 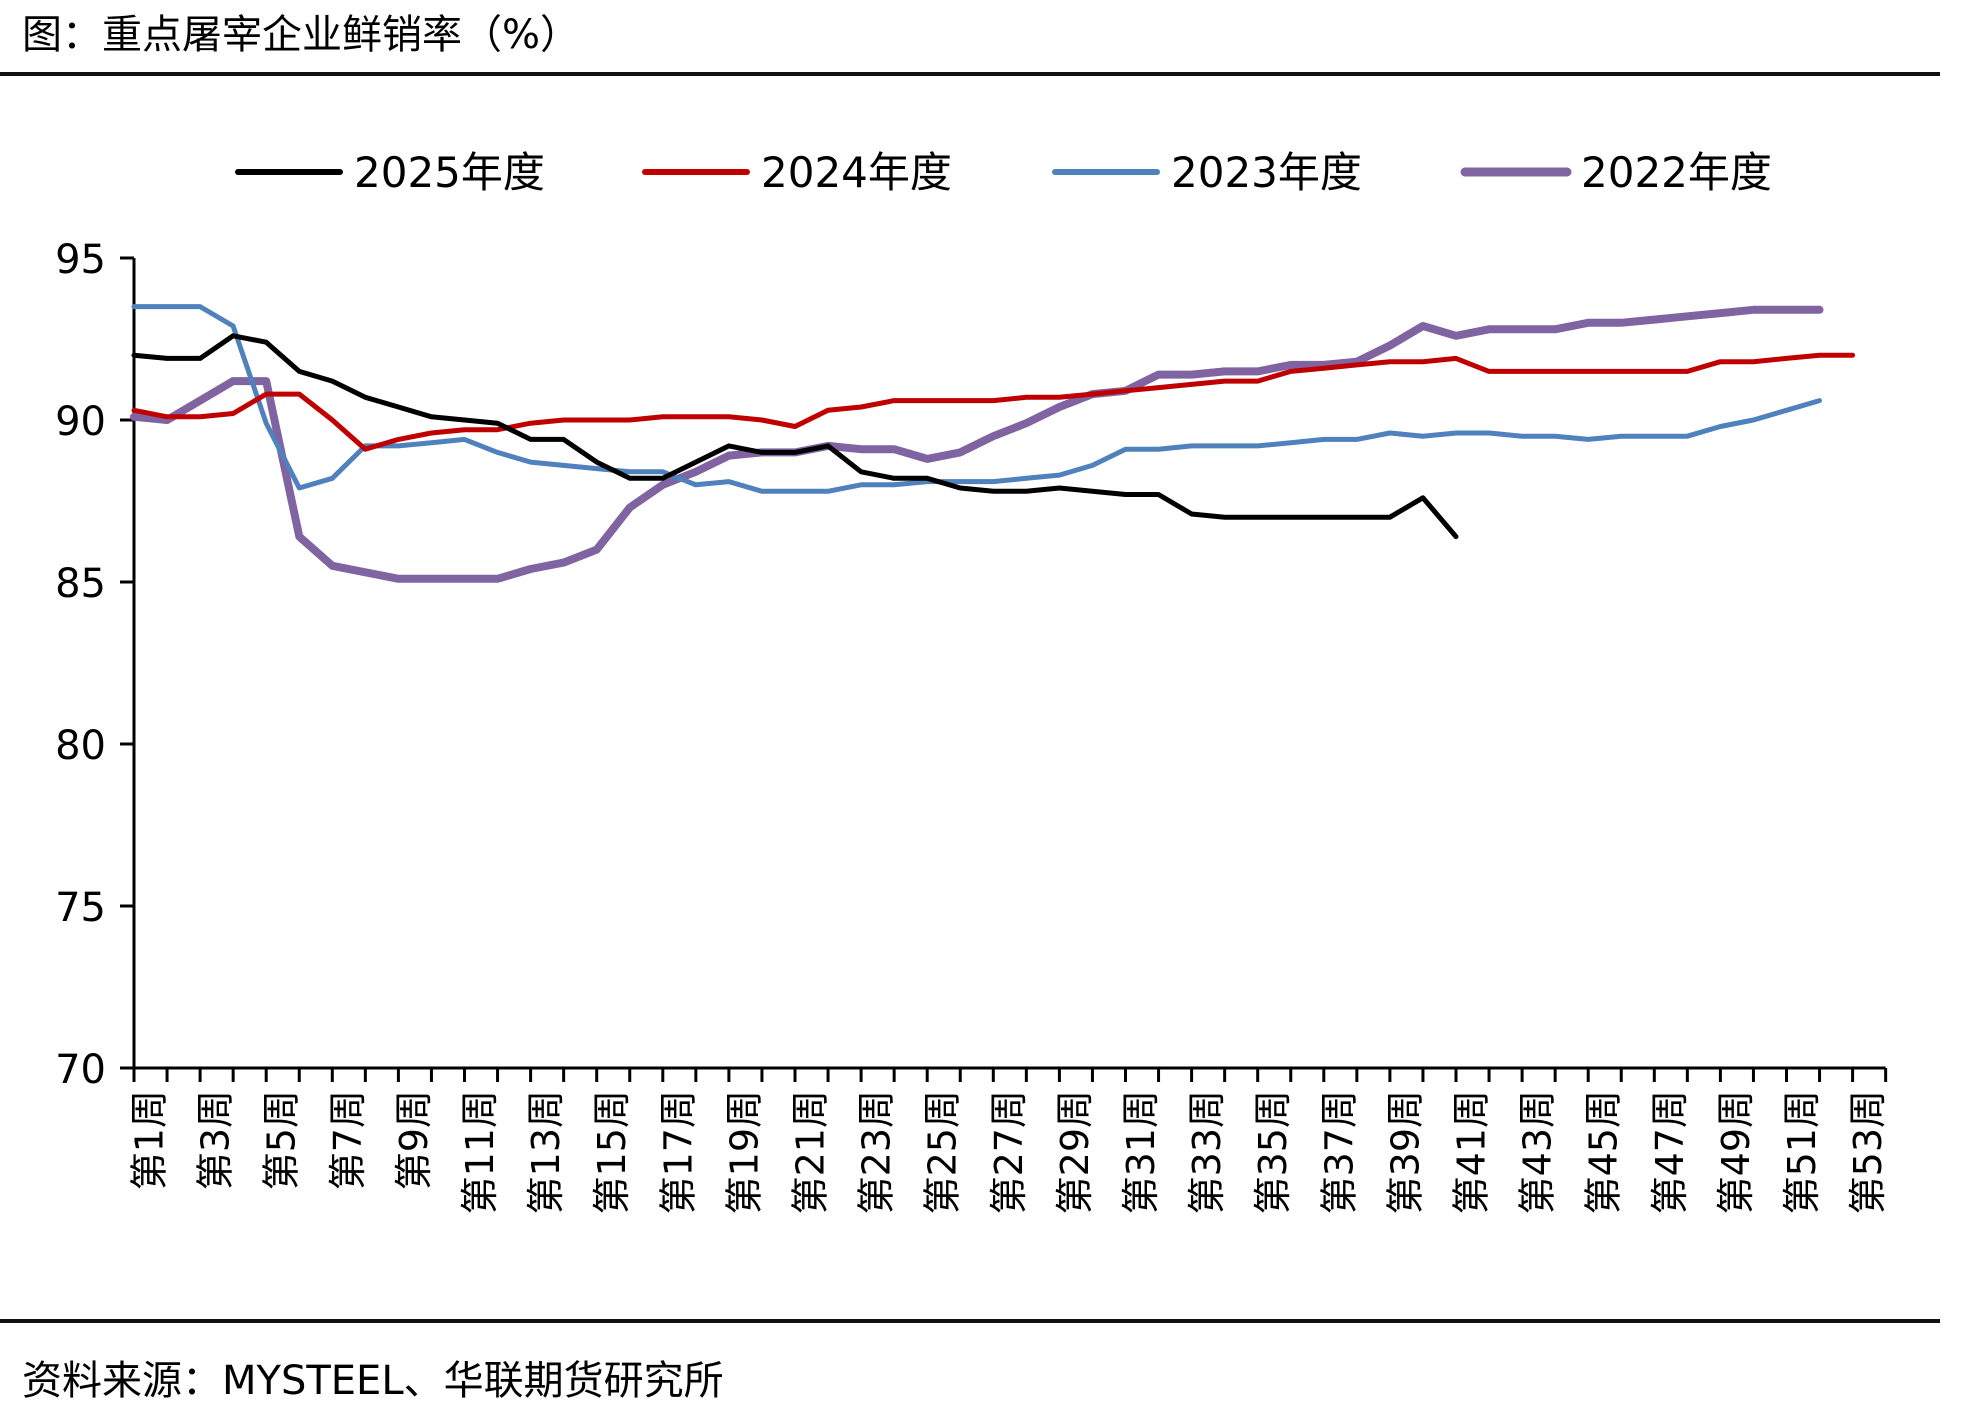 What do you see at coordinates (1472, 1152) in the screenshot?
I see `x-tick-label: 第41周` at bounding box center [1472, 1152].